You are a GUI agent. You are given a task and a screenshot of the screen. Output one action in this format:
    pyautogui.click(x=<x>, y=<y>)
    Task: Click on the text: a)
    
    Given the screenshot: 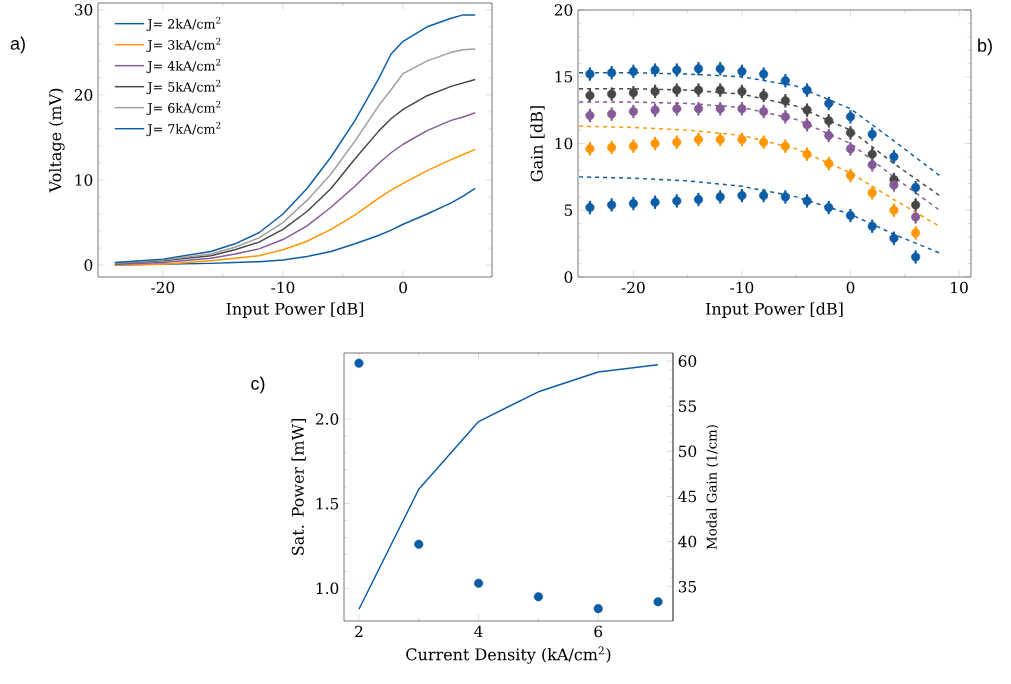 What is the action you would take?
    pyautogui.click(x=17, y=45)
    